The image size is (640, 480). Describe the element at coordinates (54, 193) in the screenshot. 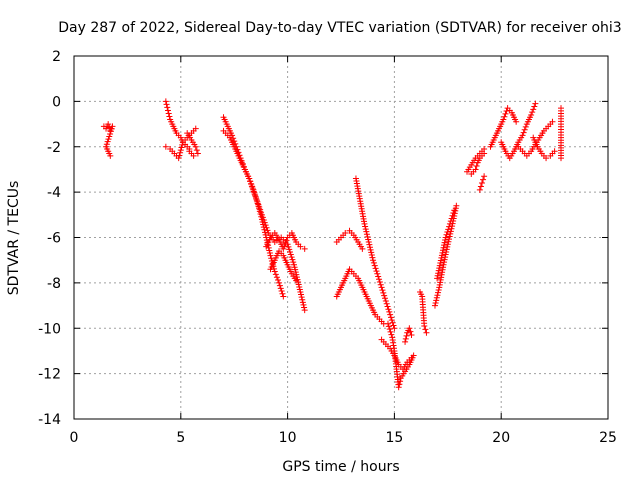

I see `y-tick-label: -4` at that location.